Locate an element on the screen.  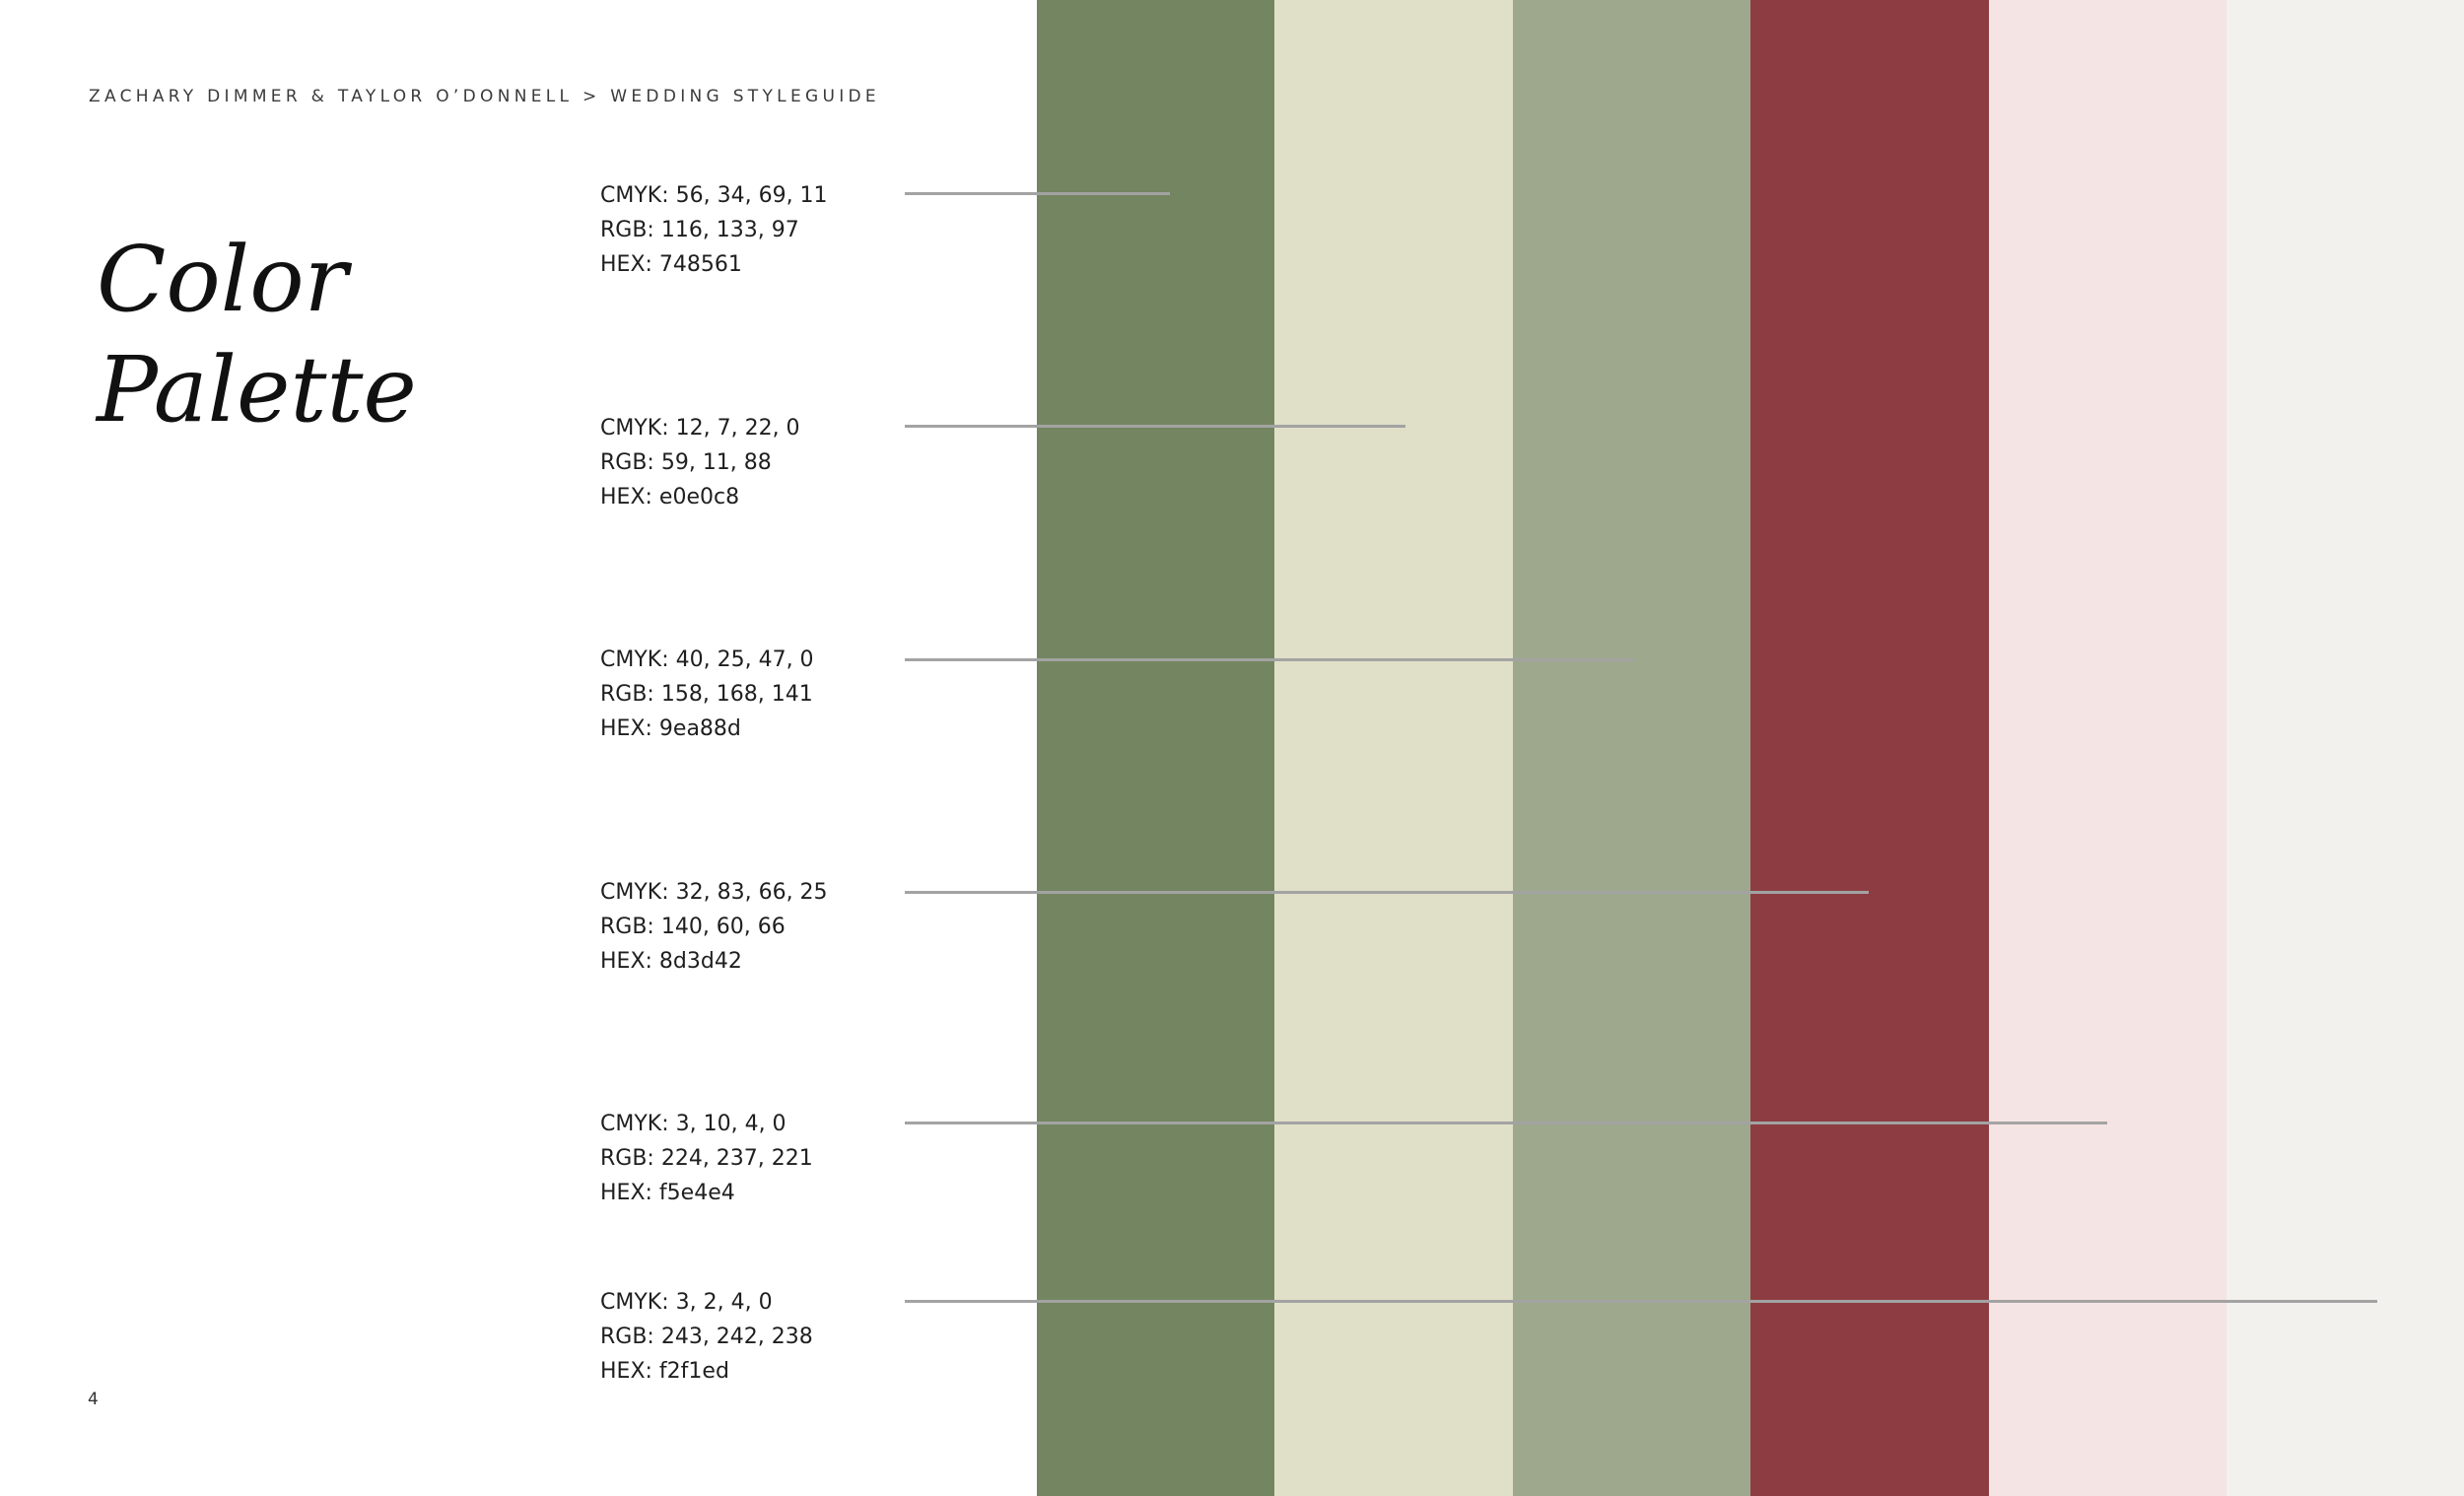
hex-value: HEX: 9ea88d is located at coordinates (670, 728).